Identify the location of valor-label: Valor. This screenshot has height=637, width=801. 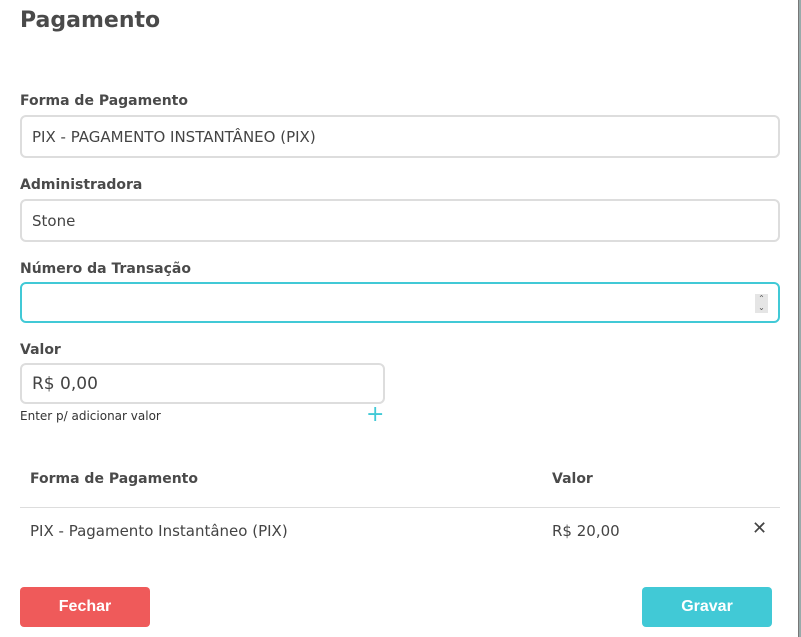
(40, 350).